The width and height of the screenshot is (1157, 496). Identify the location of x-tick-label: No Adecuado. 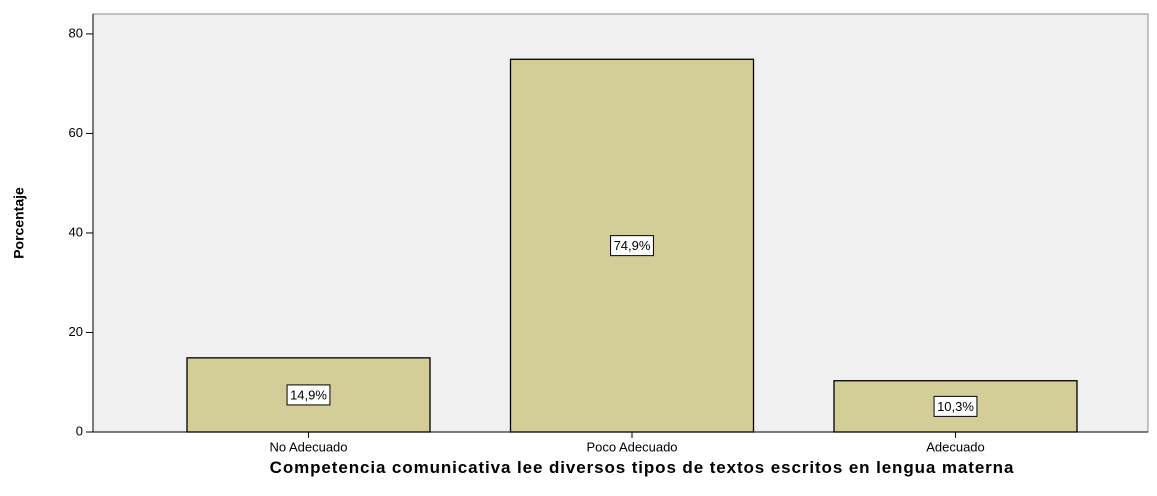
(308, 446).